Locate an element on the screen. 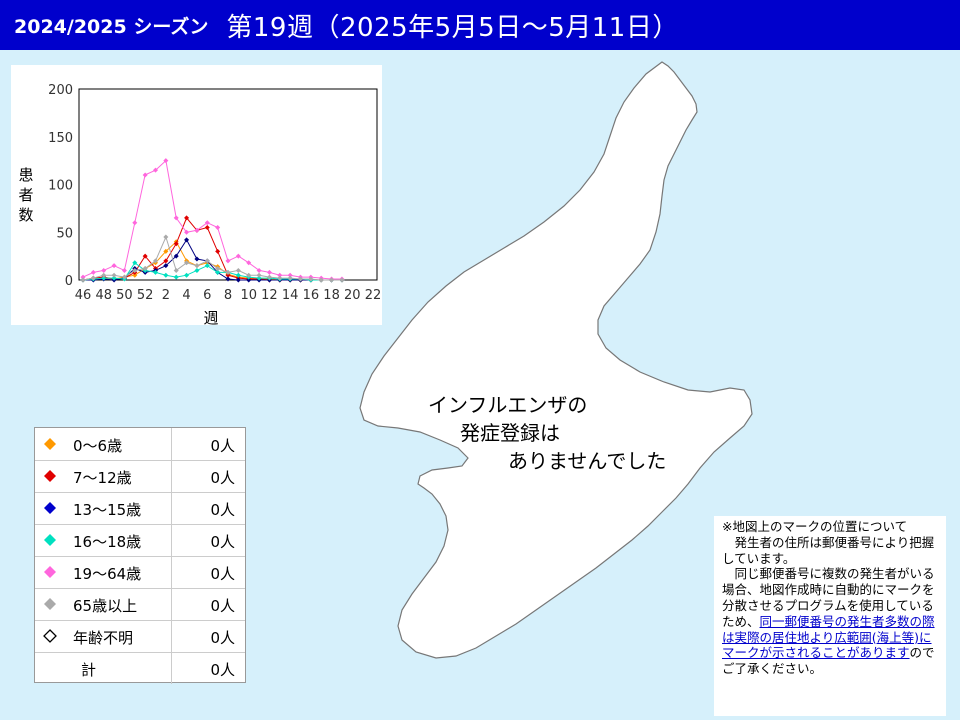 The height and width of the screenshot is (720, 960). x-tick-label: 46 is located at coordinates (83, 295).